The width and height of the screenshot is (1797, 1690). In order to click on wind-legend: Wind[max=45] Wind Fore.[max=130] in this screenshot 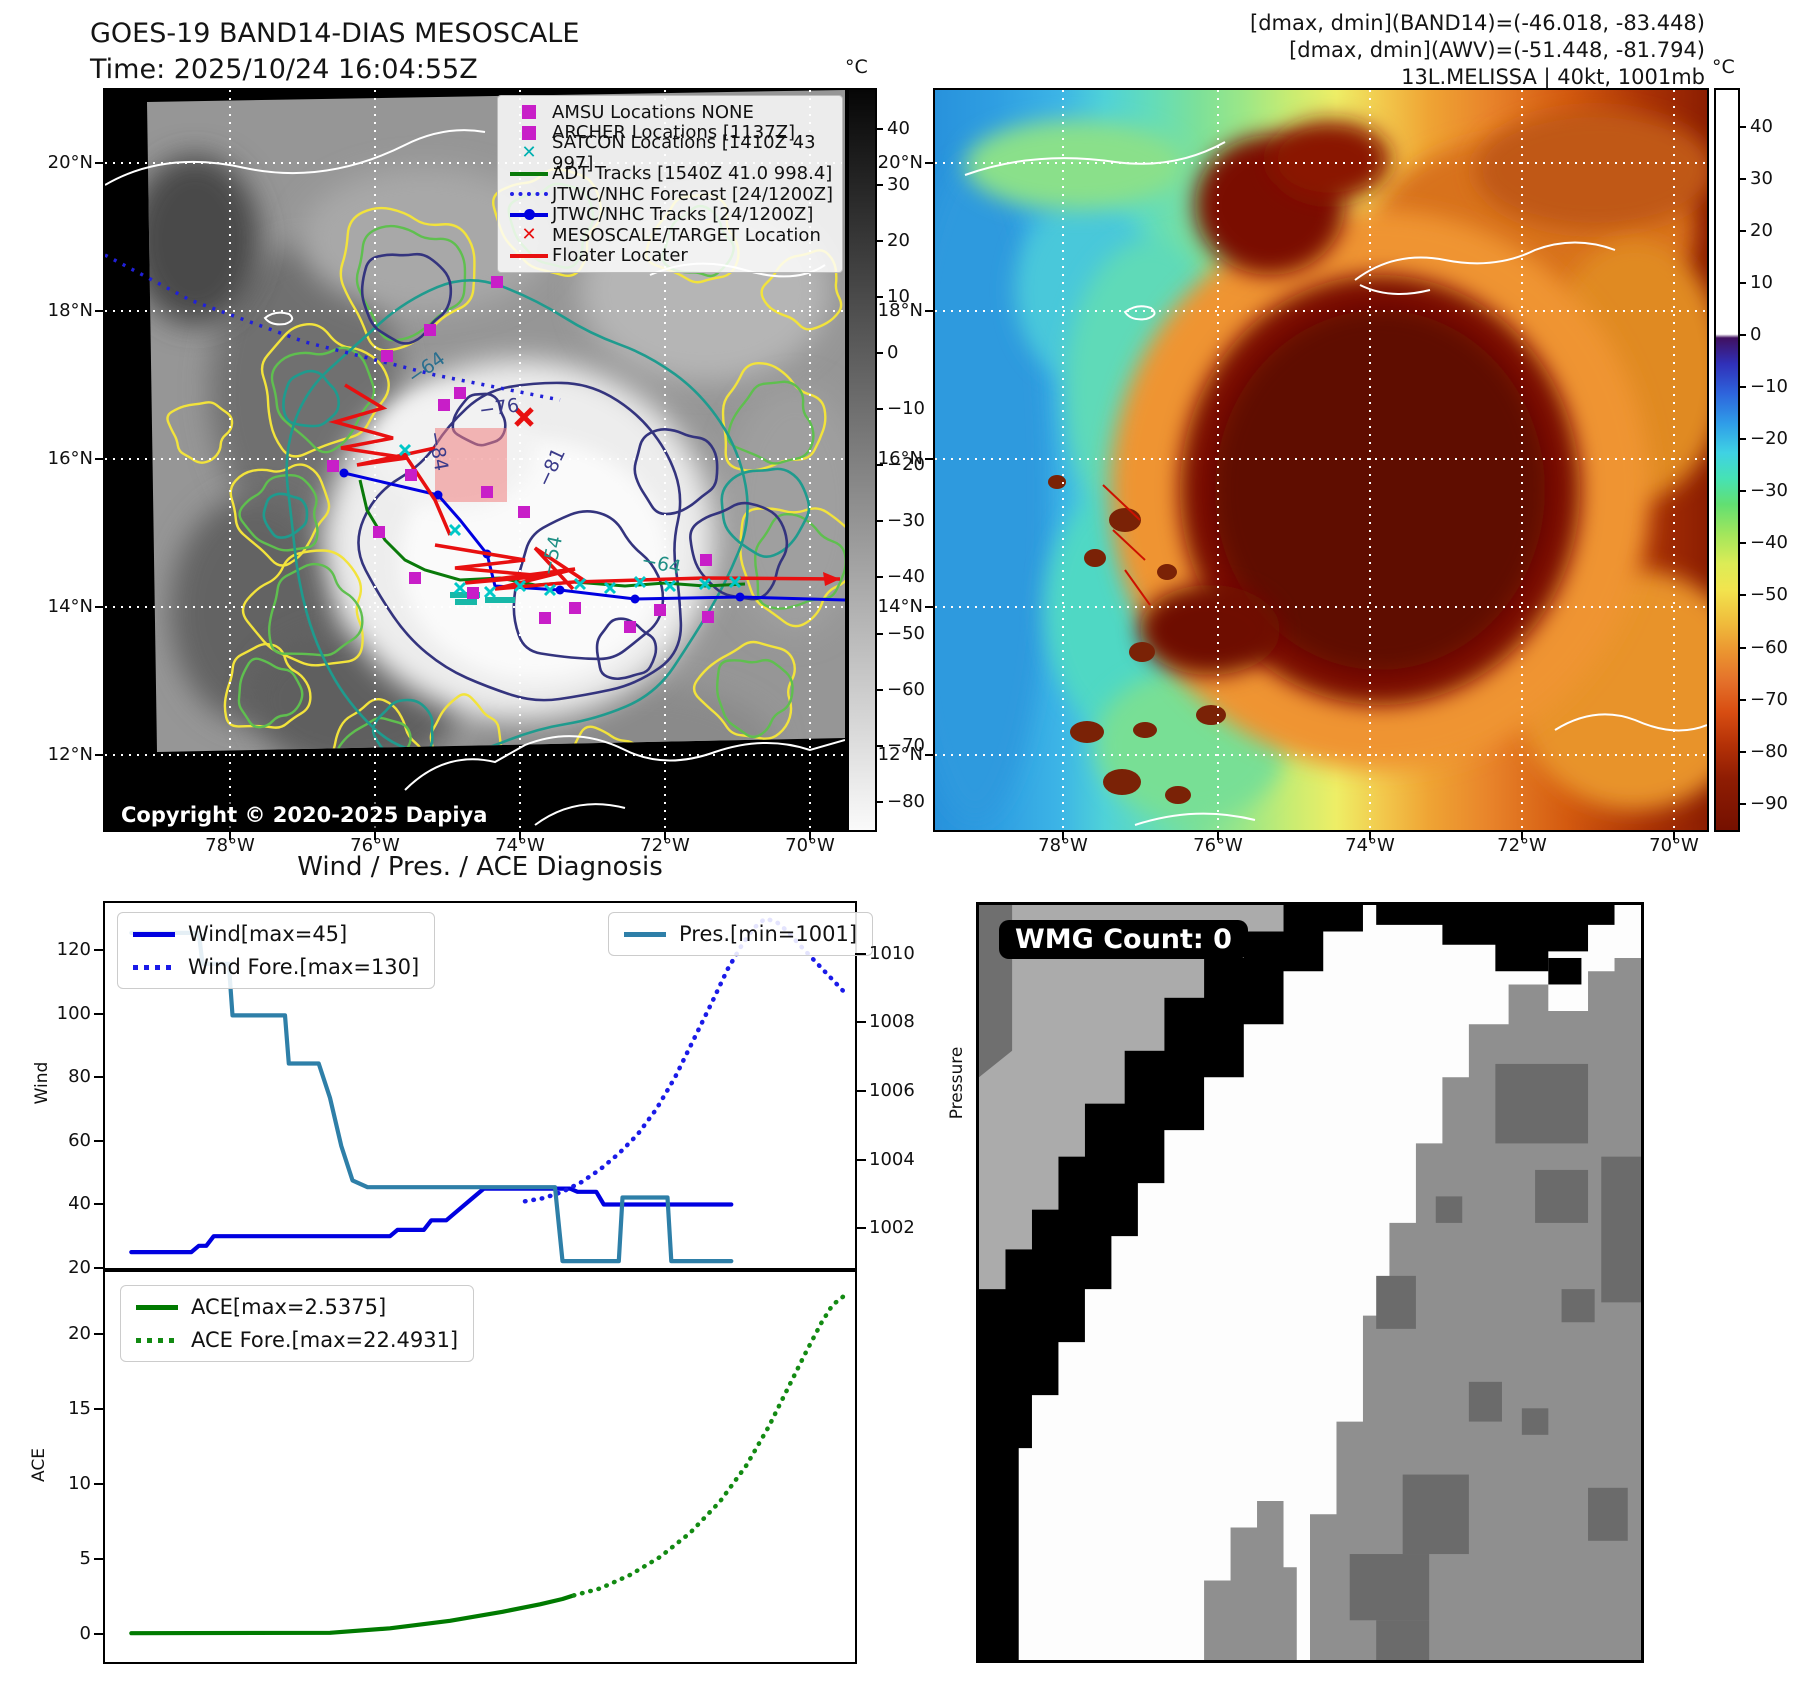, I will do `click(276, 950)`.